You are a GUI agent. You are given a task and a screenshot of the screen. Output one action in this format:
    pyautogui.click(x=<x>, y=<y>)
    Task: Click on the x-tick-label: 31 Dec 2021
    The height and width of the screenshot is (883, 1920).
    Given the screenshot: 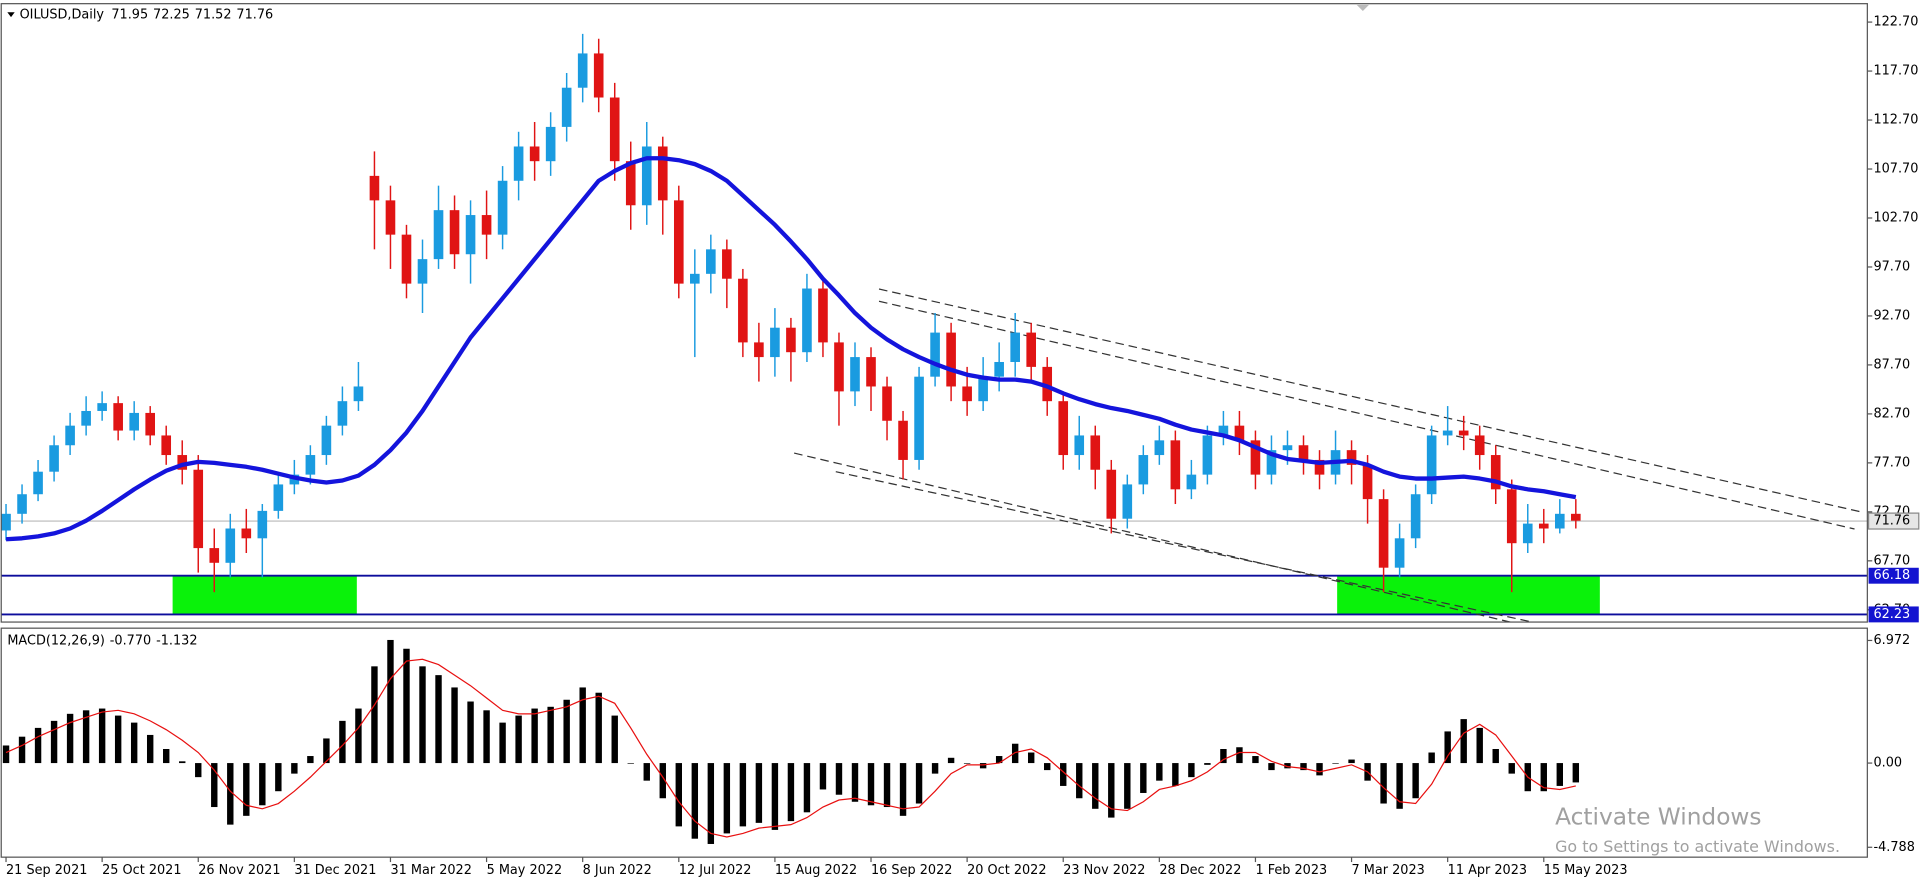 What is the action you would take?
    pyautogui.click(x=335, y=870)
    